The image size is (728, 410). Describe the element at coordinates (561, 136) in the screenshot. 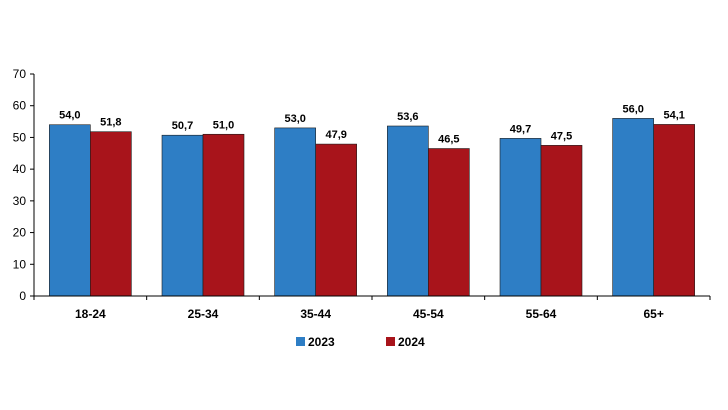

I see `data-label: 47,5` at that location.